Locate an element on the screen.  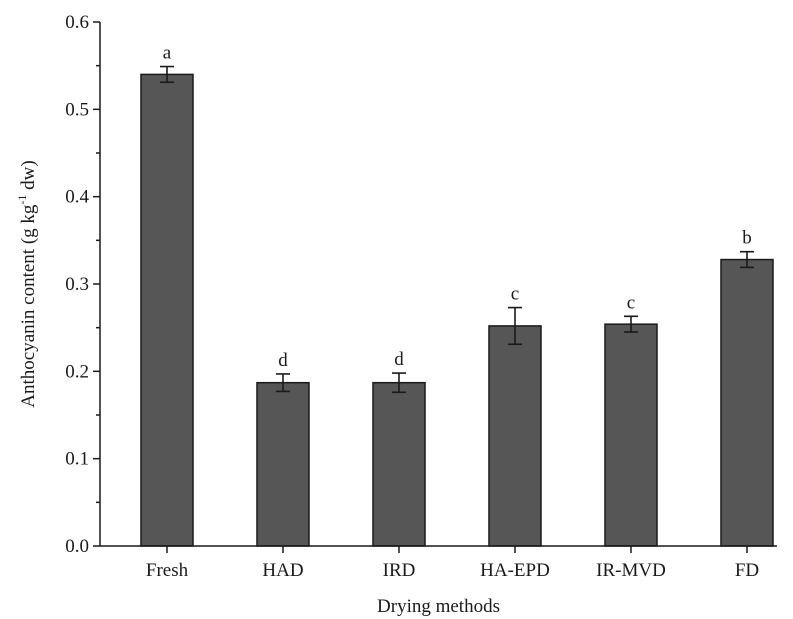
category-label: IRD is located at coordinates (399, 570).